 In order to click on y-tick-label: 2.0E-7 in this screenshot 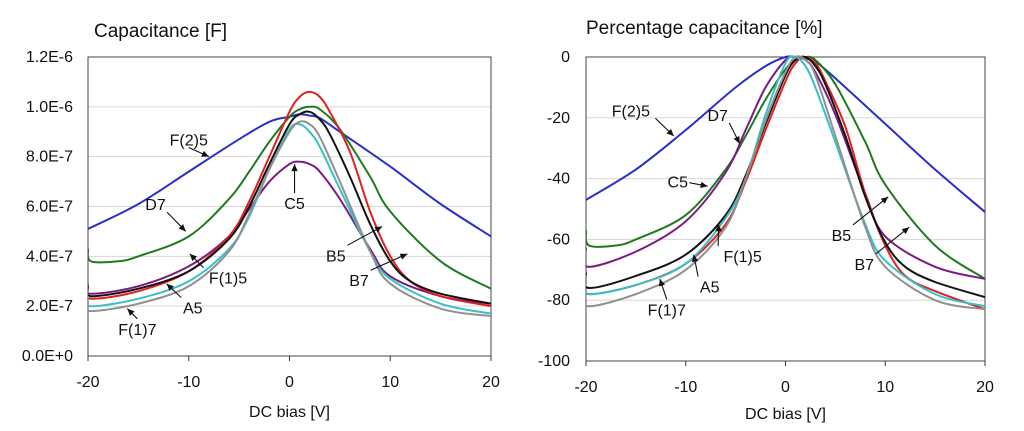, I will do `click(49, 306)`.